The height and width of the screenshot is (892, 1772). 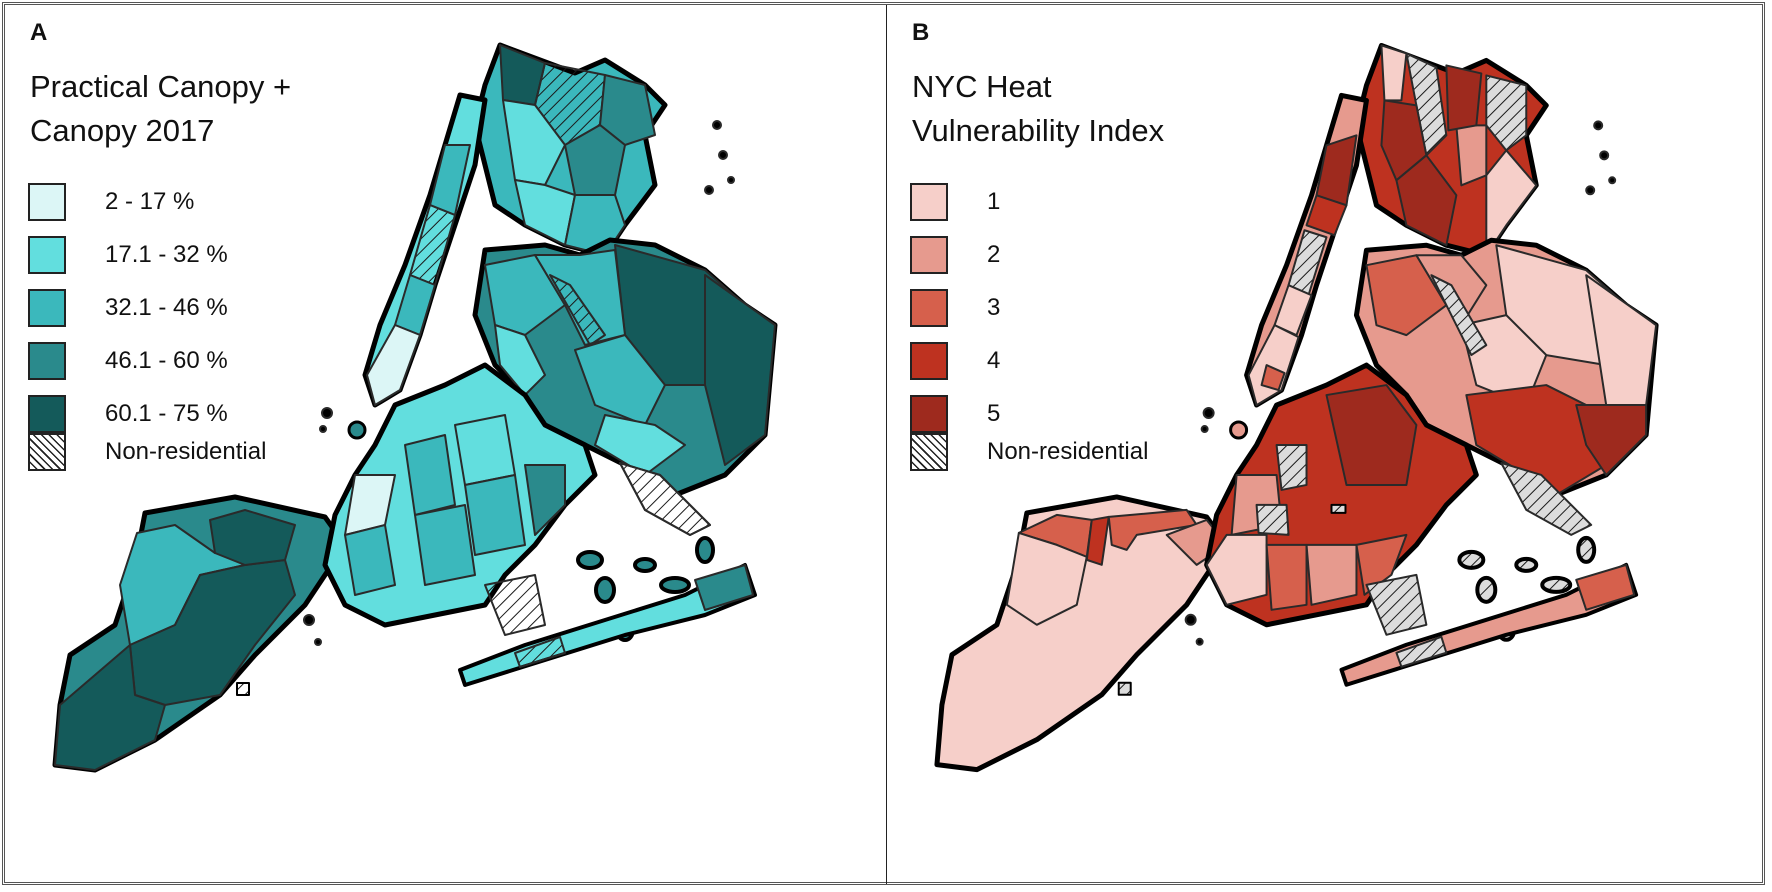 I want to click on legend-title: Practical Canopy + Canopy 2017, so click(x=200, y=109).